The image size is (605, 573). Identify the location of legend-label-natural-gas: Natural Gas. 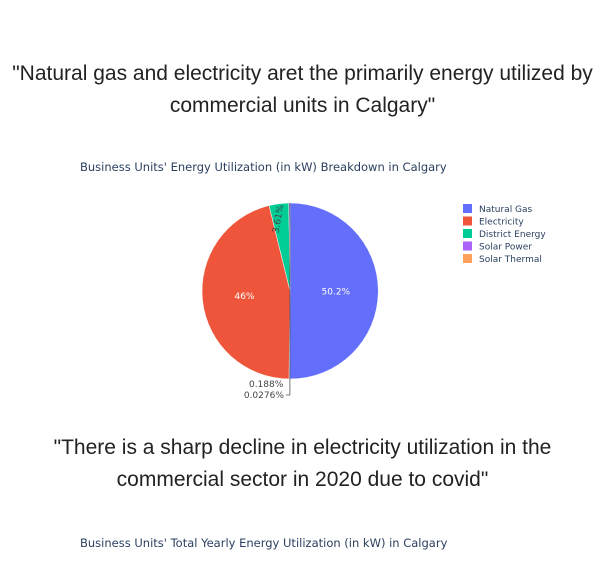
(506, 210).